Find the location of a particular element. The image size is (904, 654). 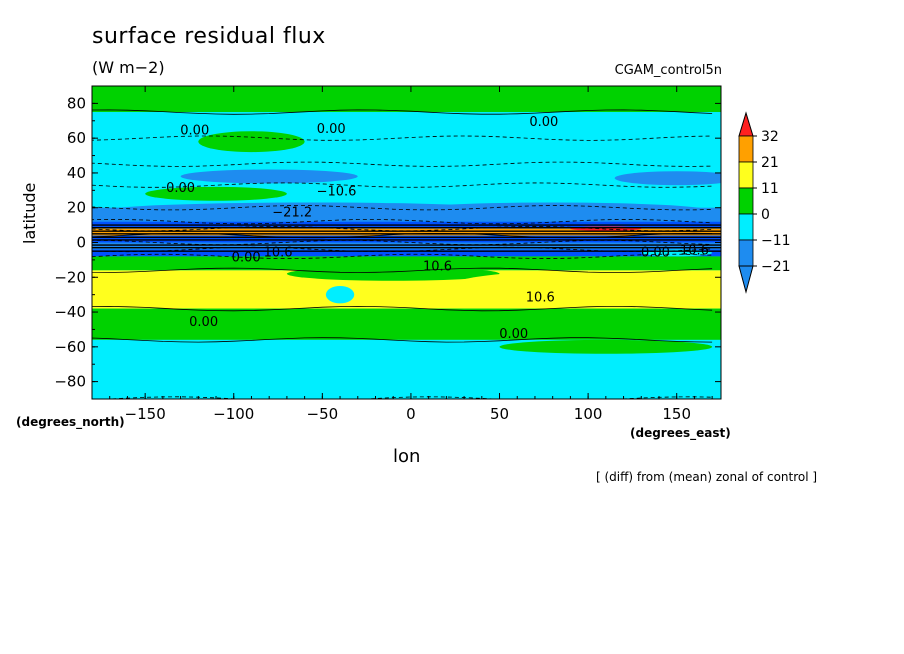

units-label: (W m−2) is located at coordinates (128, 67).